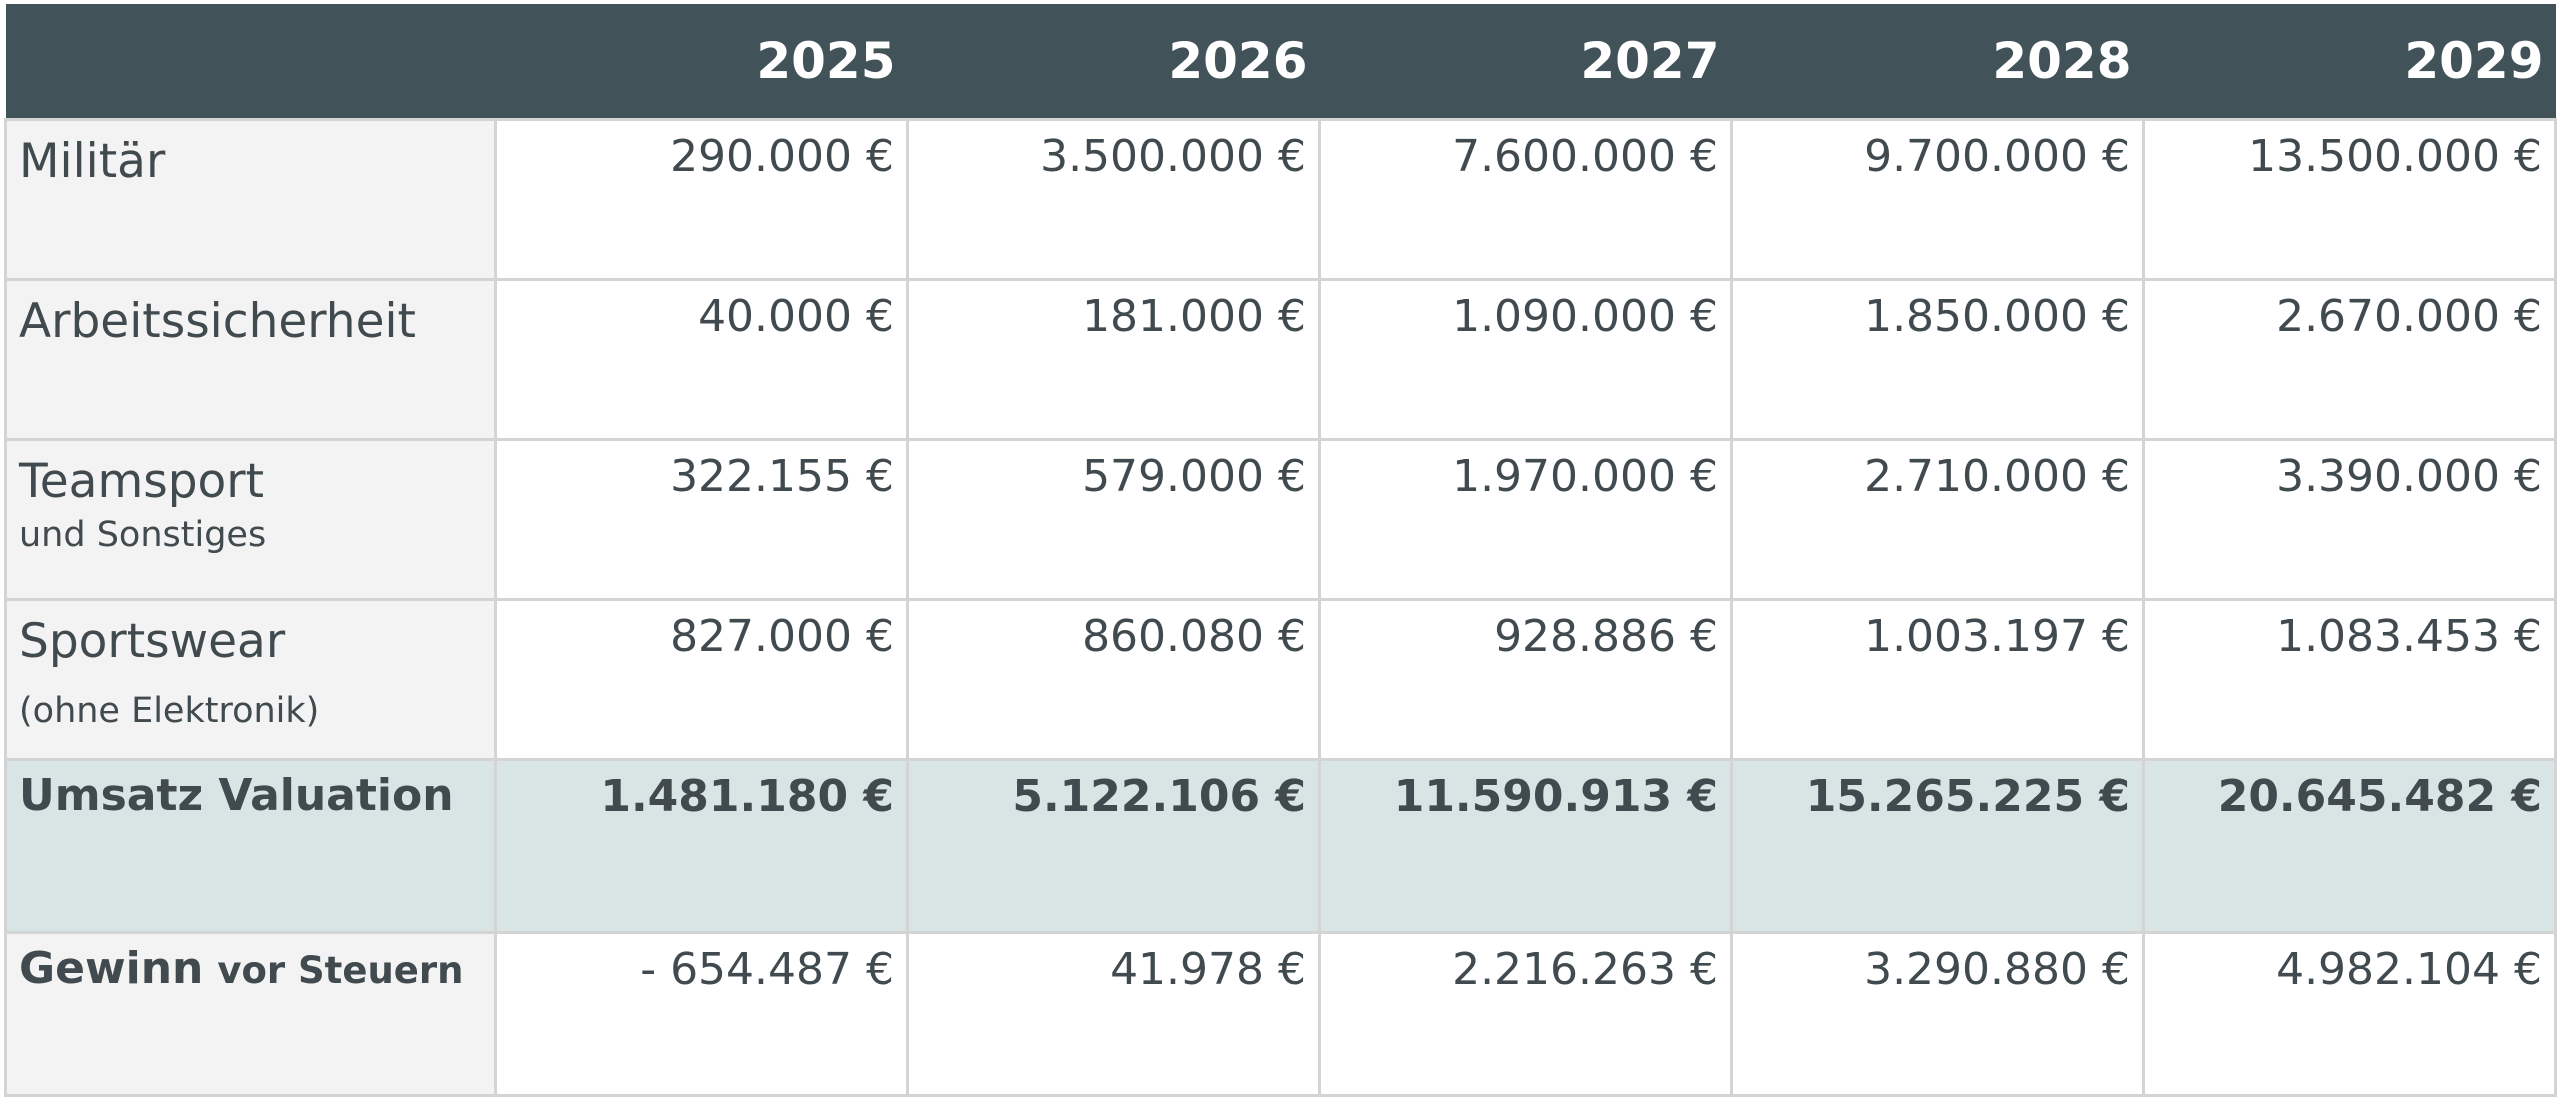 This screenshot has height=1104, width=2560. What do you see at coordinates (250, 199) in the screenshot?
I see `row-label: Militär` at bounding box center [250, 199].